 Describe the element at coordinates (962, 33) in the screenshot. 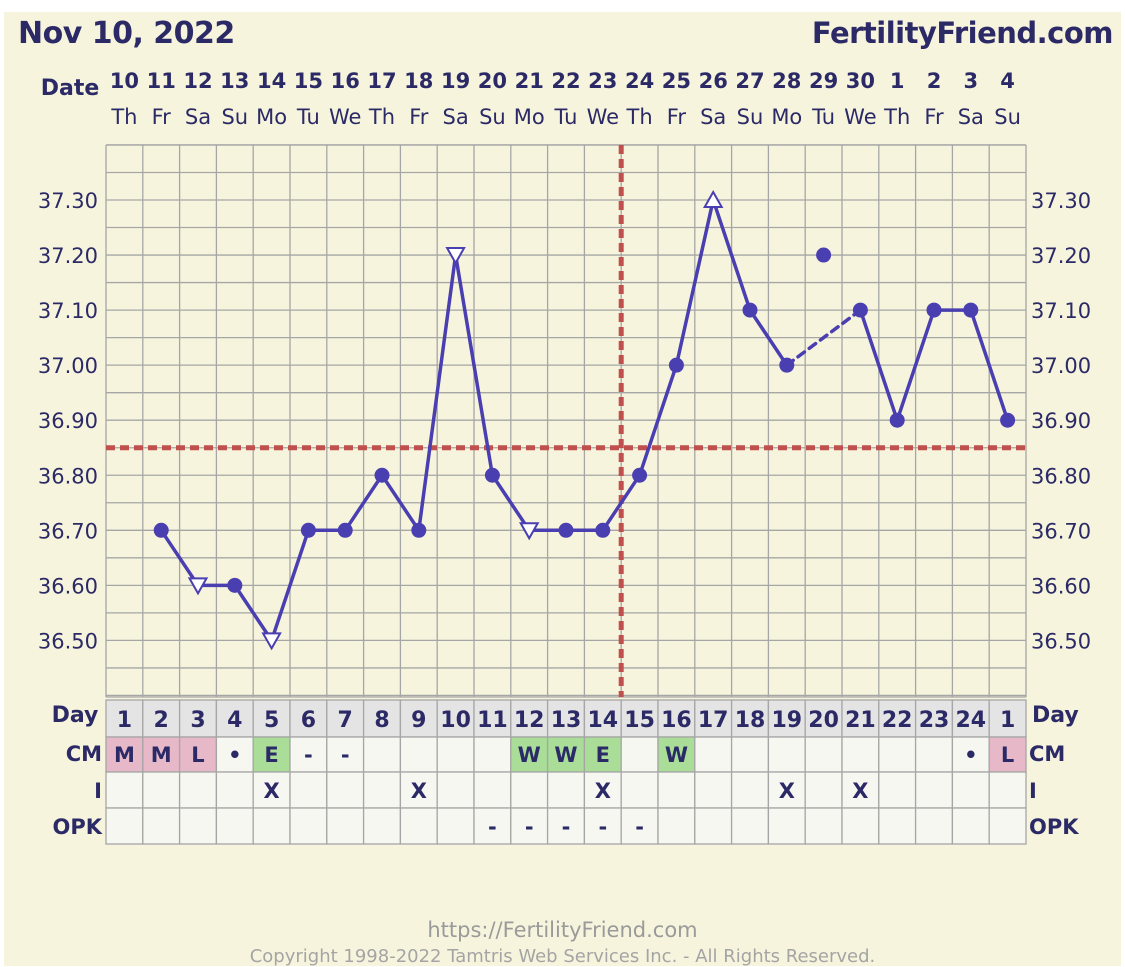

I see `site-title: FertilityFriend.com` at that location.